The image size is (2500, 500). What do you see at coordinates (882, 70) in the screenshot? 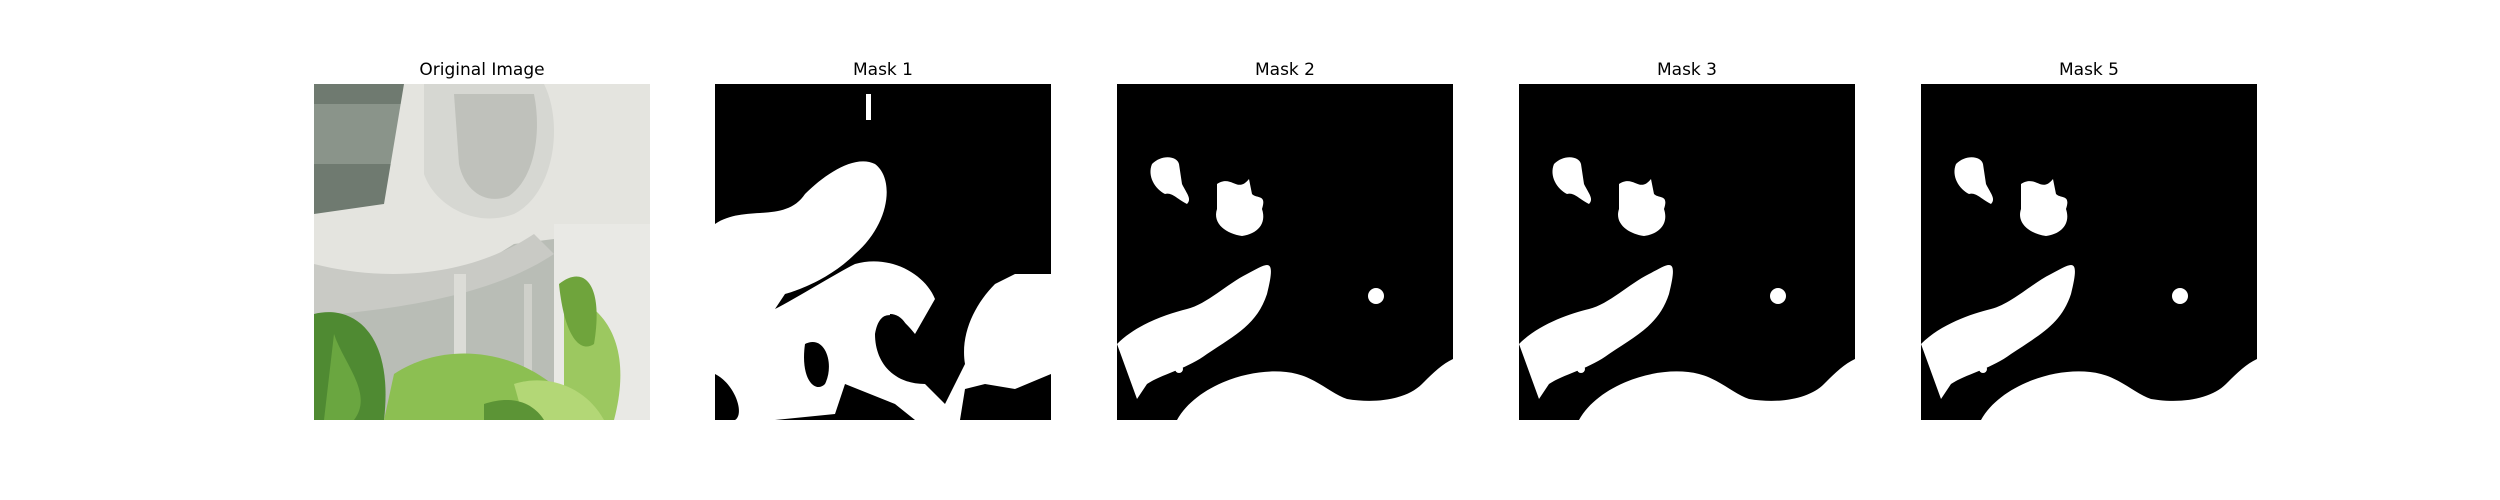
I see `panel-title-mask-1: Mask 1` at bounding box center [882, 70].